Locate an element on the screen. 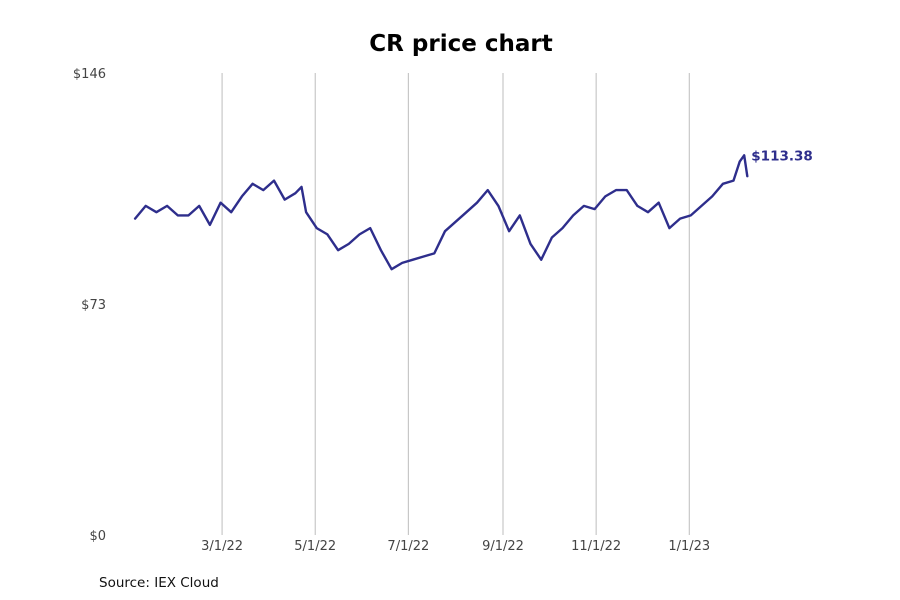  y-axis-ticks: $146 $73 $0 is located at coordinates (89, 305).